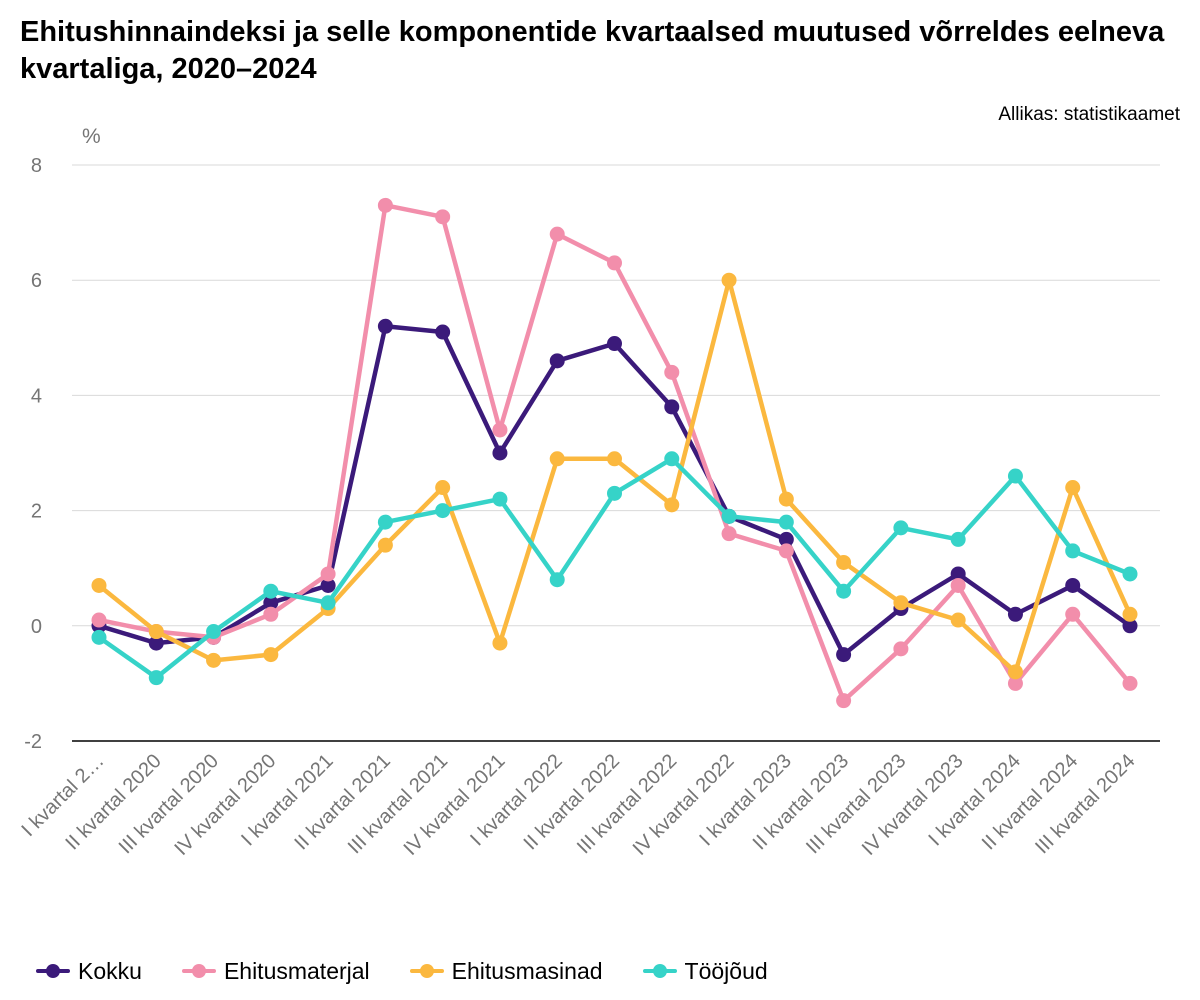 The width and height of the screenshot is (1200, 1000). What do you see at coordinates (527, 970) in the screenshot?
I see `legend-label-ehitusmasinad: Ehitusmasinad` at bounding box center [527, 970].